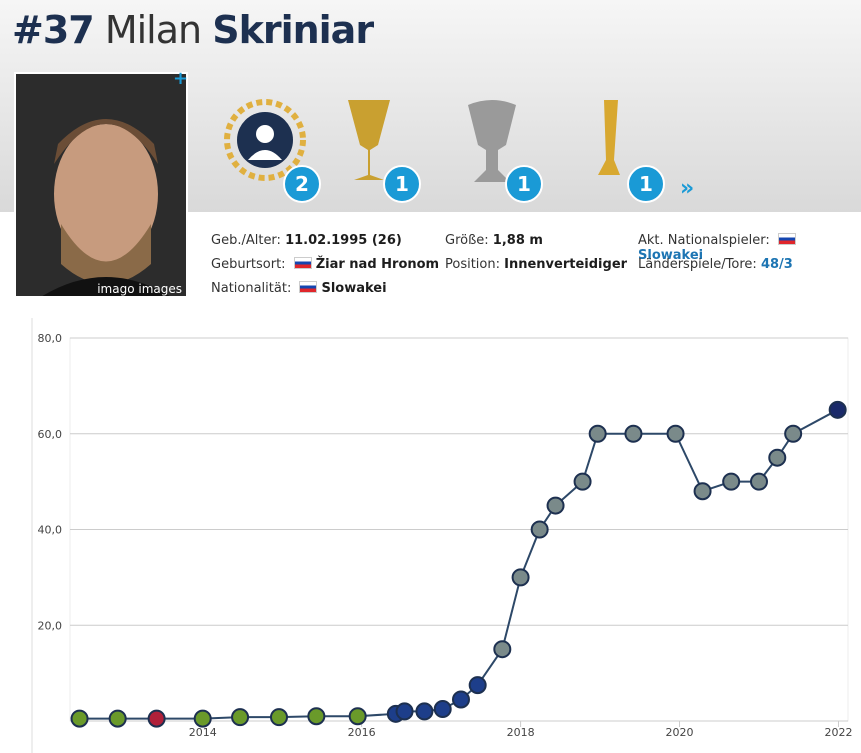  Describe the element at coordinates (467, 240) in the screenshot. I see `label: Größe:` at that location.